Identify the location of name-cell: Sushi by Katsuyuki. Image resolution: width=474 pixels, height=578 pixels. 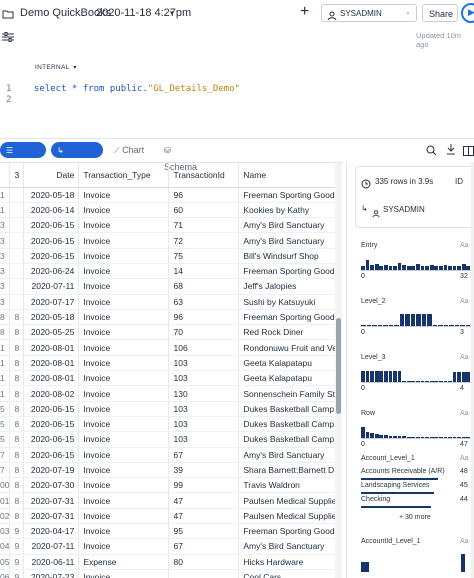
(290, 302).